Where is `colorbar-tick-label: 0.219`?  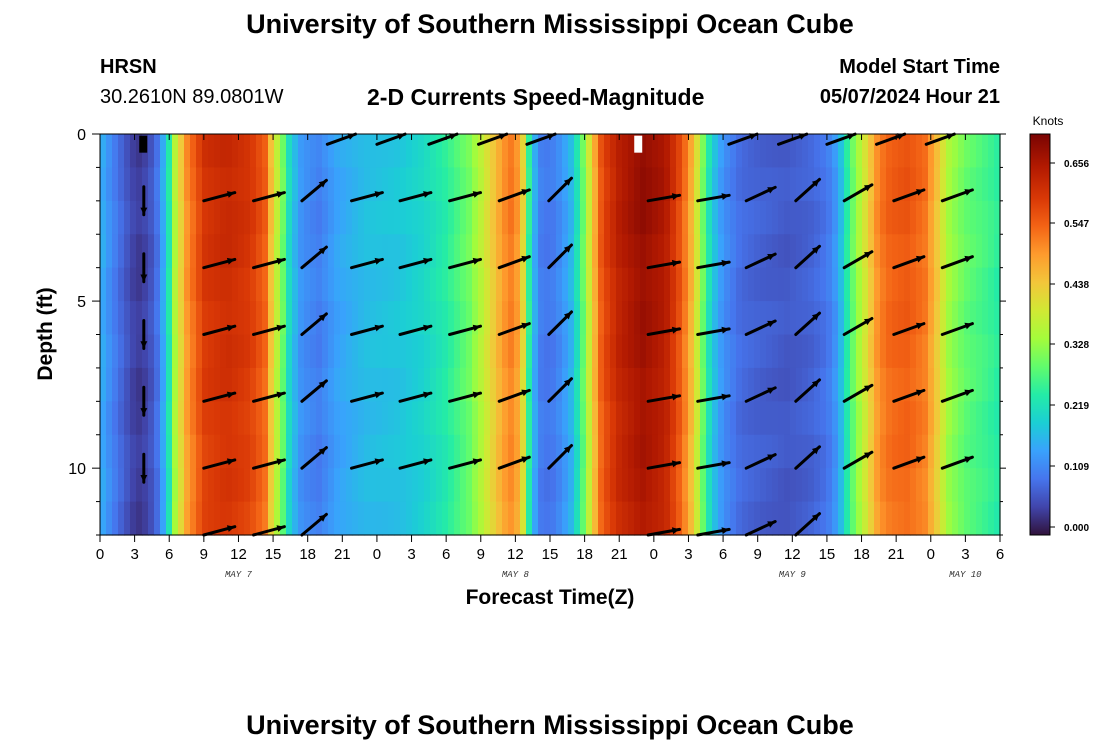 colorbar-tick-label: 0.219 is located at coordinates (1076, 406).